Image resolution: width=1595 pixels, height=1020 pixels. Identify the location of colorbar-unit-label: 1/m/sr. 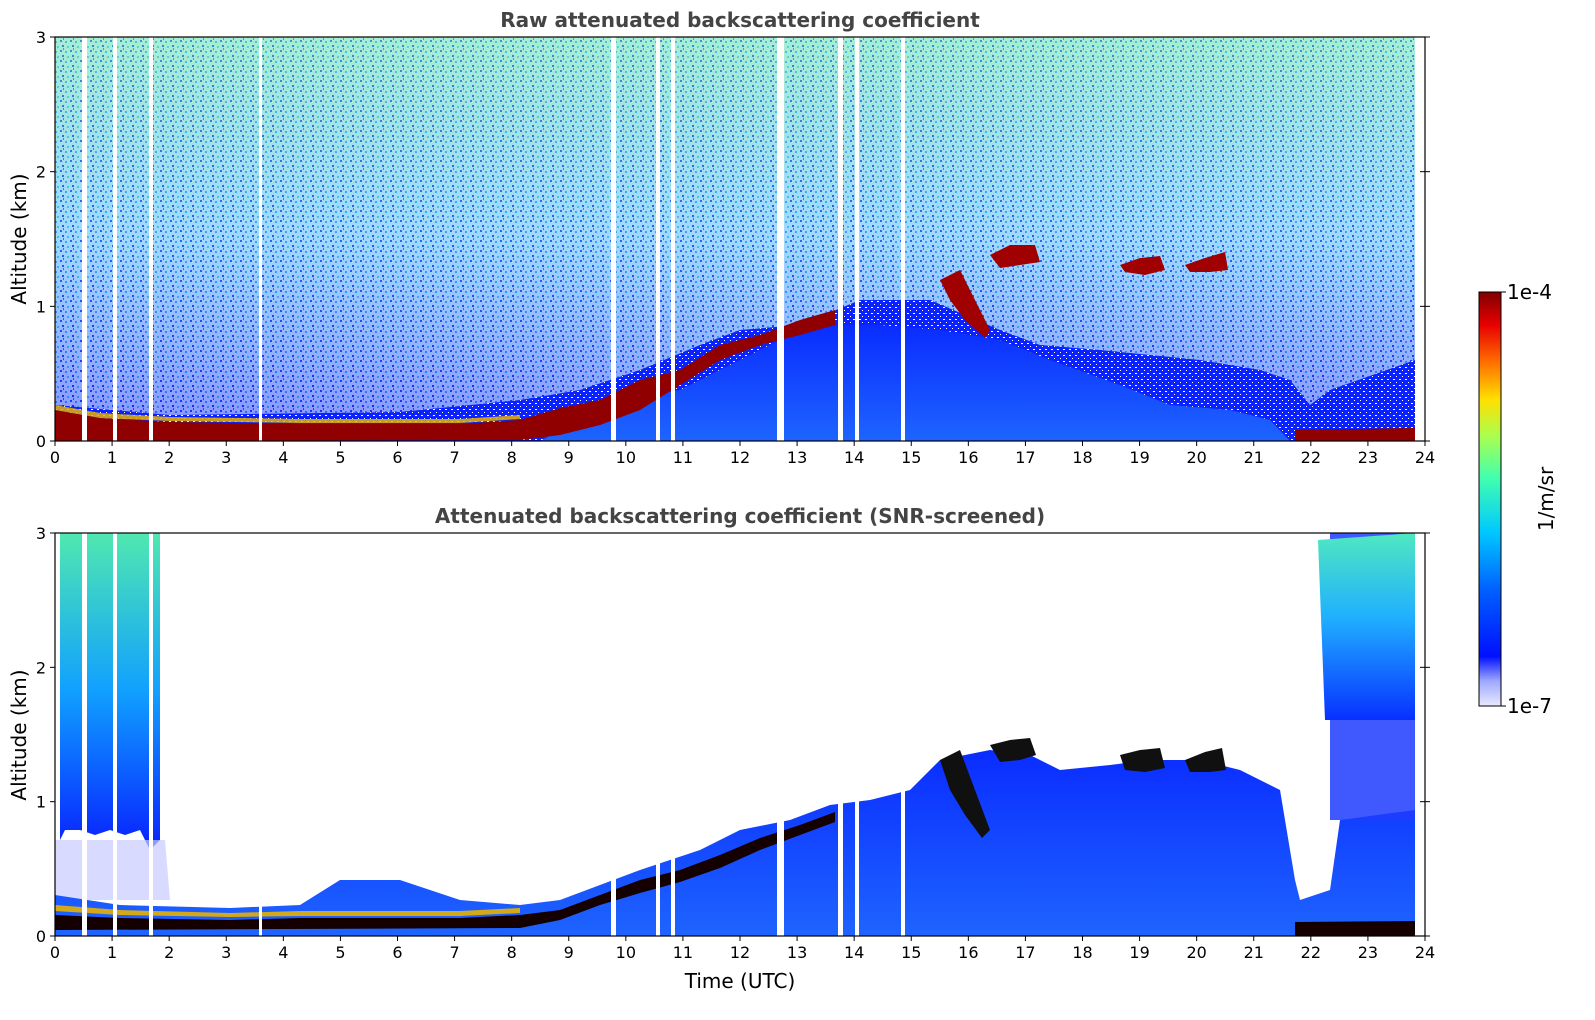
(1546, 498).